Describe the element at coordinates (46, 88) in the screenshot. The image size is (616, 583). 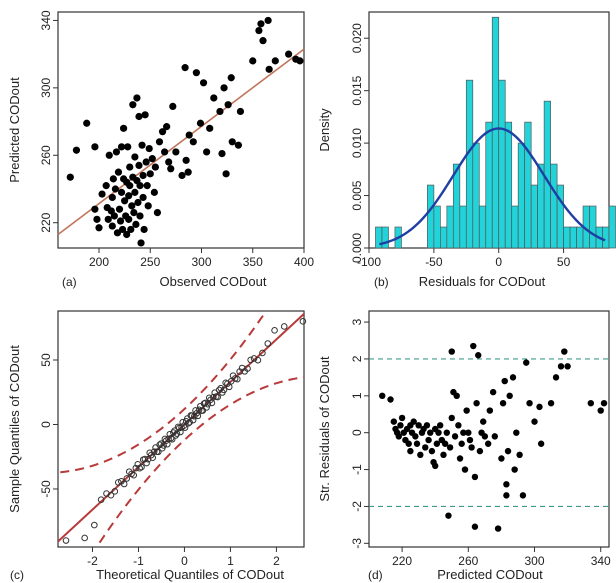
I see `y-tick-label: 300` at that location.